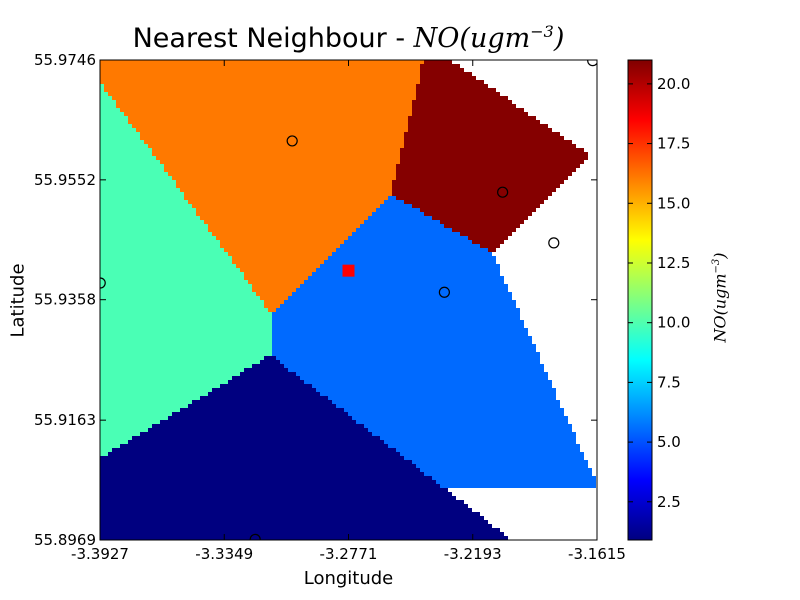 This screenshot has width=800, height=600. Describe the element at coordinates (292, 141) in the screenshot. I see `station-marker` at that location.